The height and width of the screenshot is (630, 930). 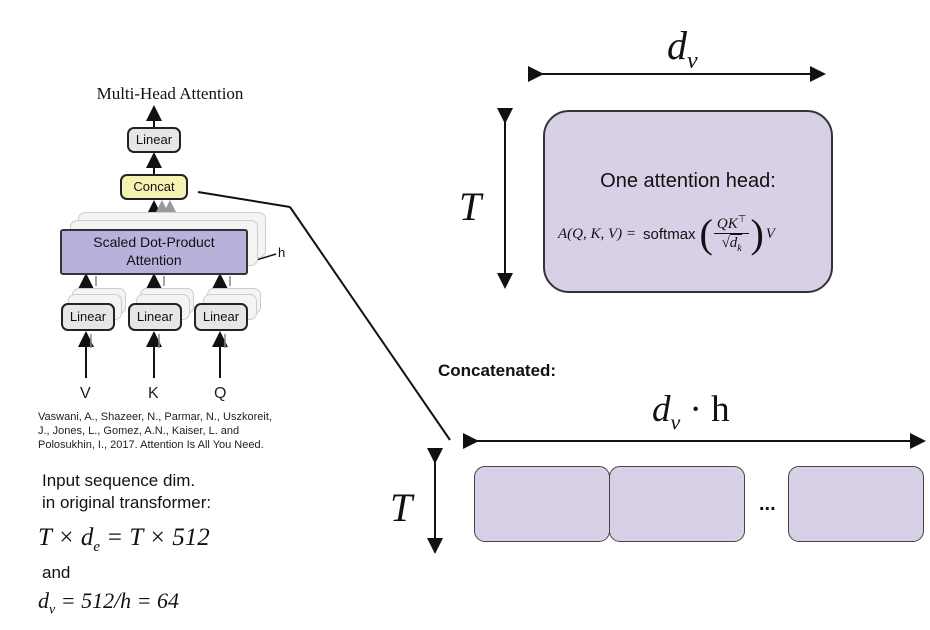 I want to click on input-dim-formula: T × de = T × 512, so click(x=124, y=540).